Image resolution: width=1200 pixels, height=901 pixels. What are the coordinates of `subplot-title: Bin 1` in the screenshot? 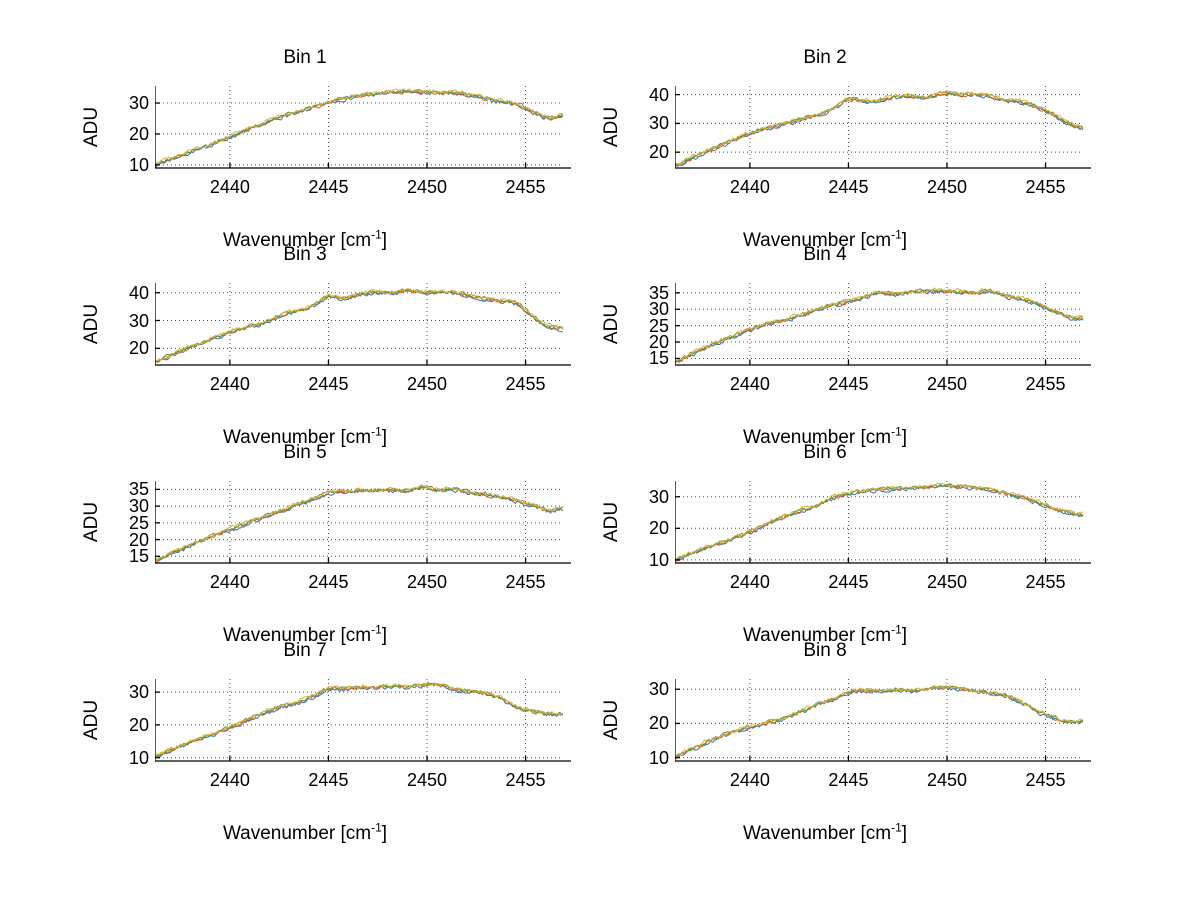 It's located at (305, 57).